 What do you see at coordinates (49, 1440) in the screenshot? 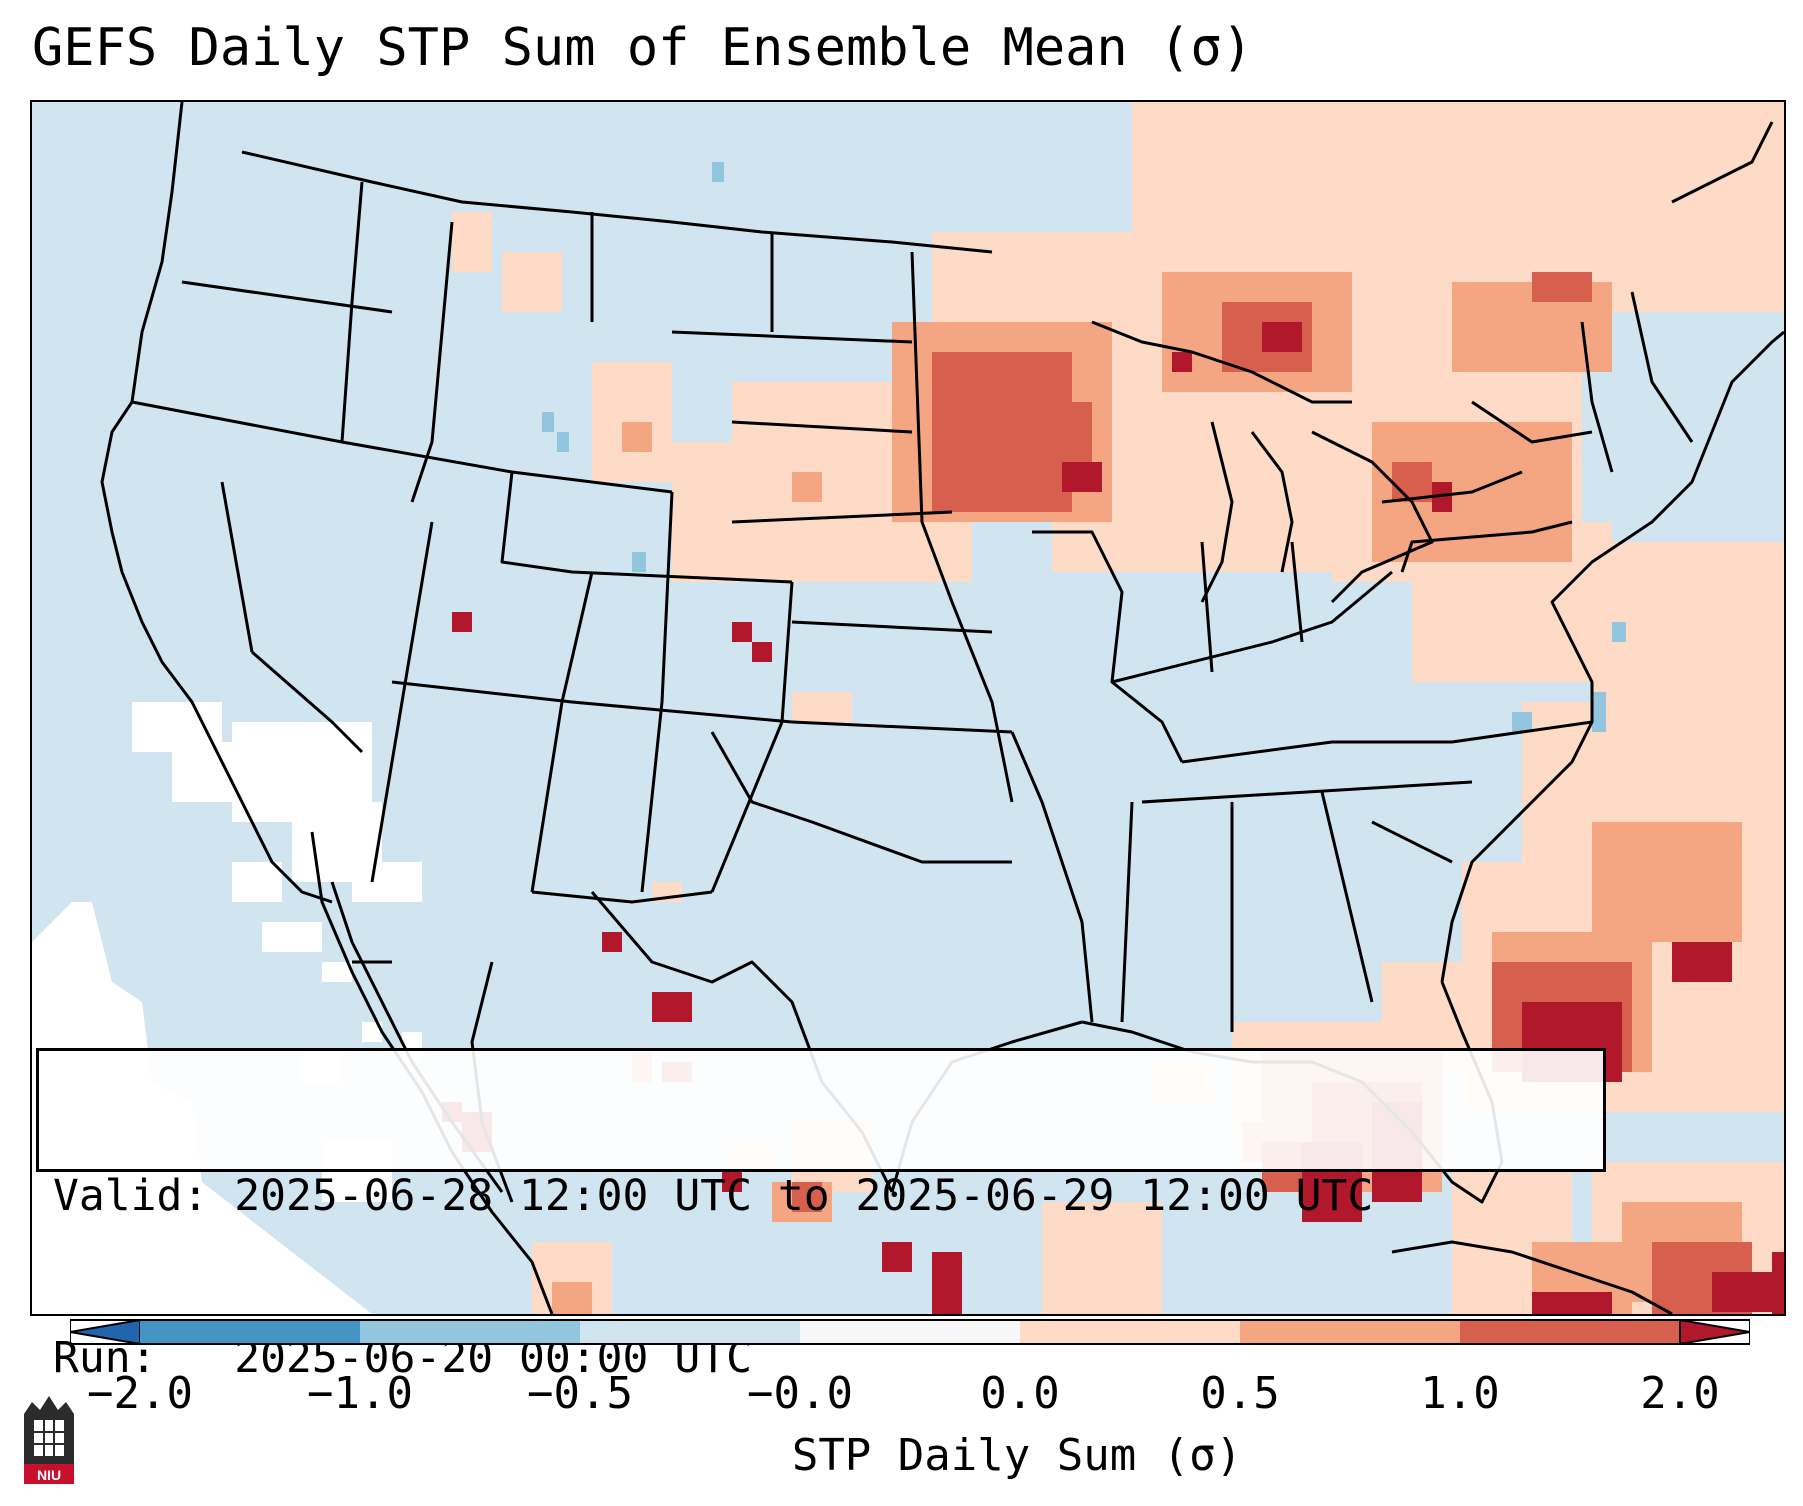
I see `niu-logo-icon: NIU` at bounding box center [49, 1440].